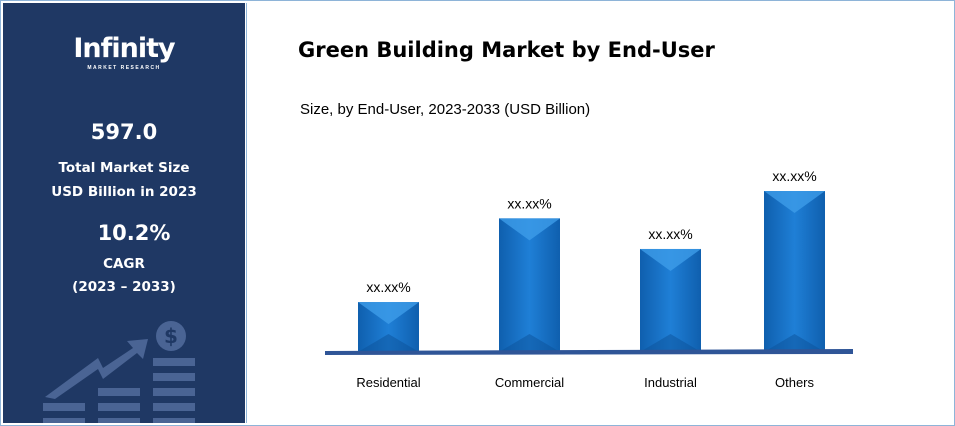 This screenshot has height=426, width=955. What do you see at coordinates (529, 382) in the screenshot?
I see `category-label: Commercial` at bounding box center [529, 382].